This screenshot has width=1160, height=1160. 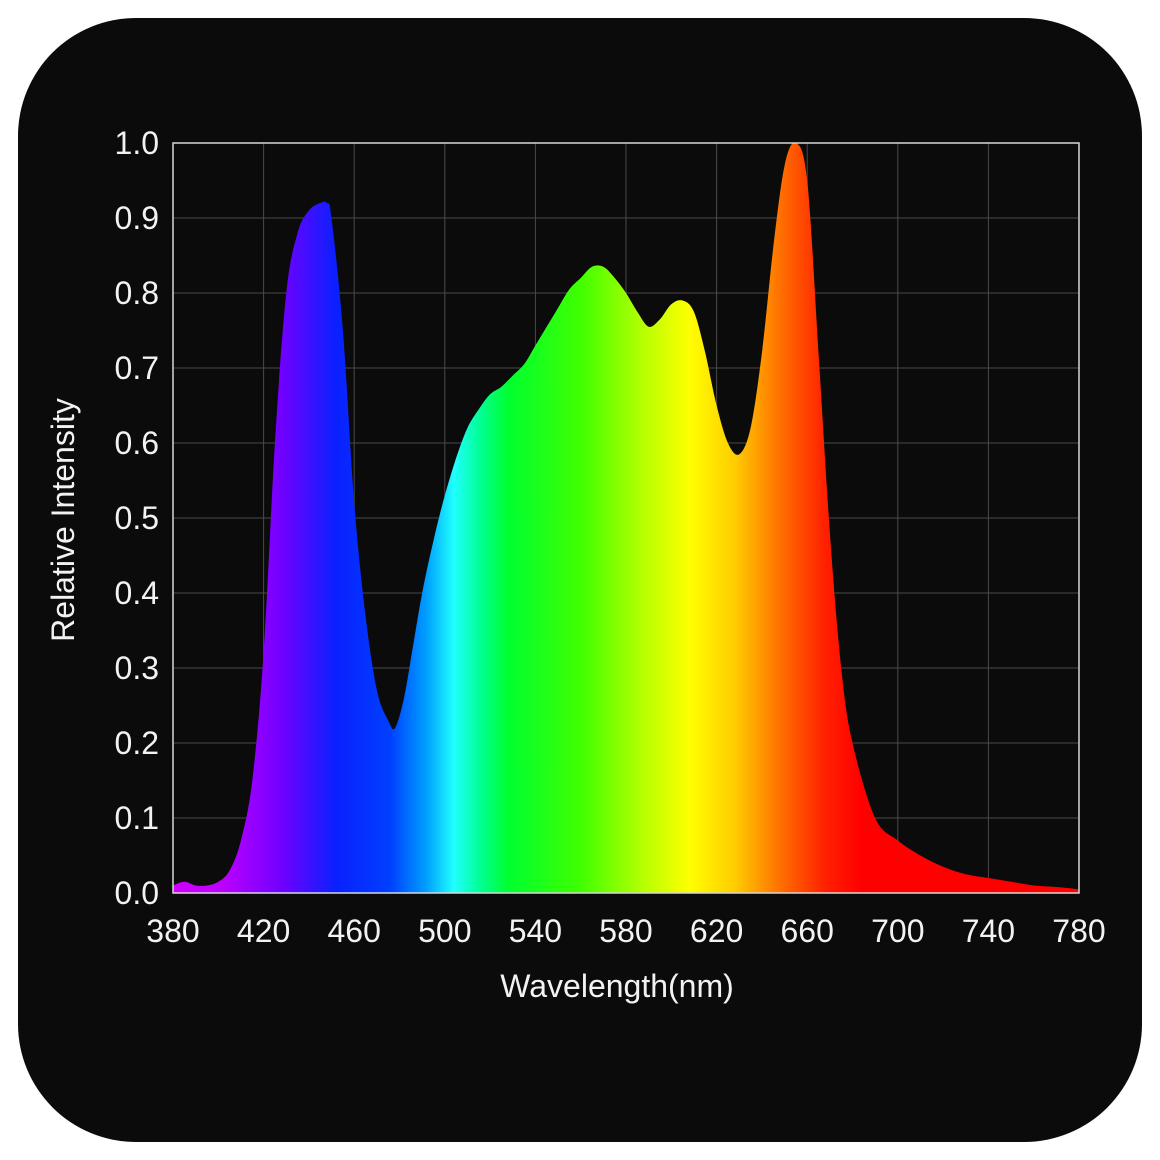 I want to click on y-tick-label: 0.8, so click(x=137, y=293).